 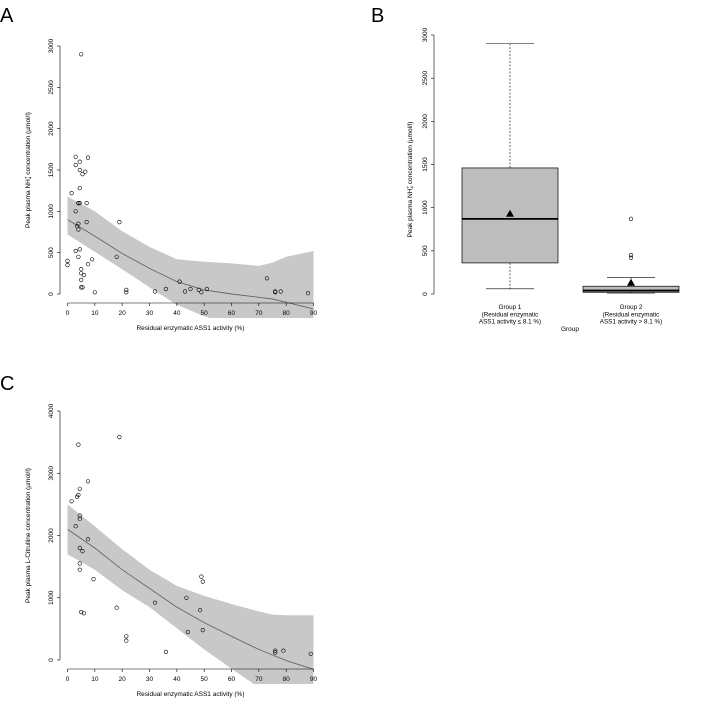 What do you see at coordinates (51, 169) in the screenshot?
I see `panel-a-y-tick-label: 1500` at bounding box center [51, 169].